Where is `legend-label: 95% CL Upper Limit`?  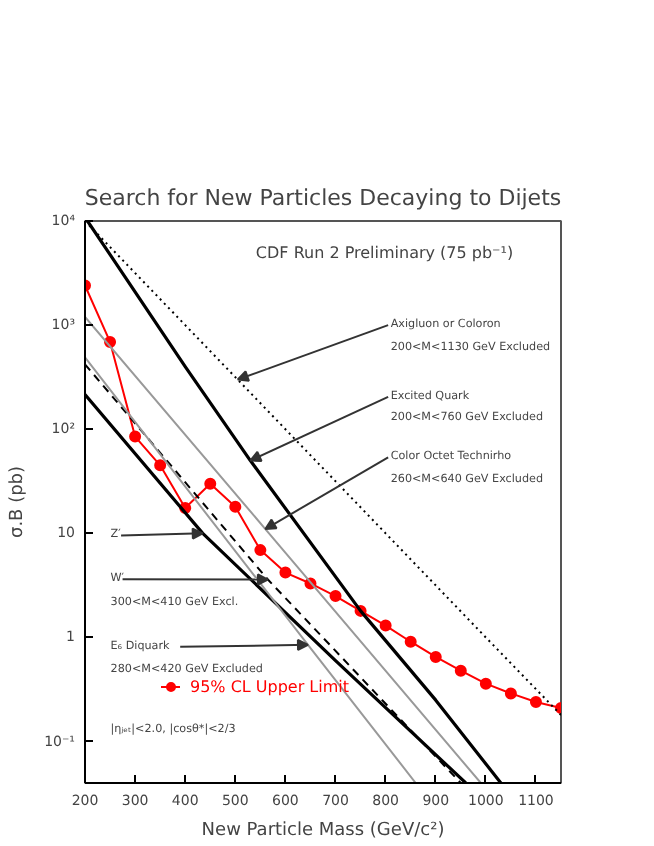 legend-label: 95% CL Upper Limit is located at coordinates (270, 686).